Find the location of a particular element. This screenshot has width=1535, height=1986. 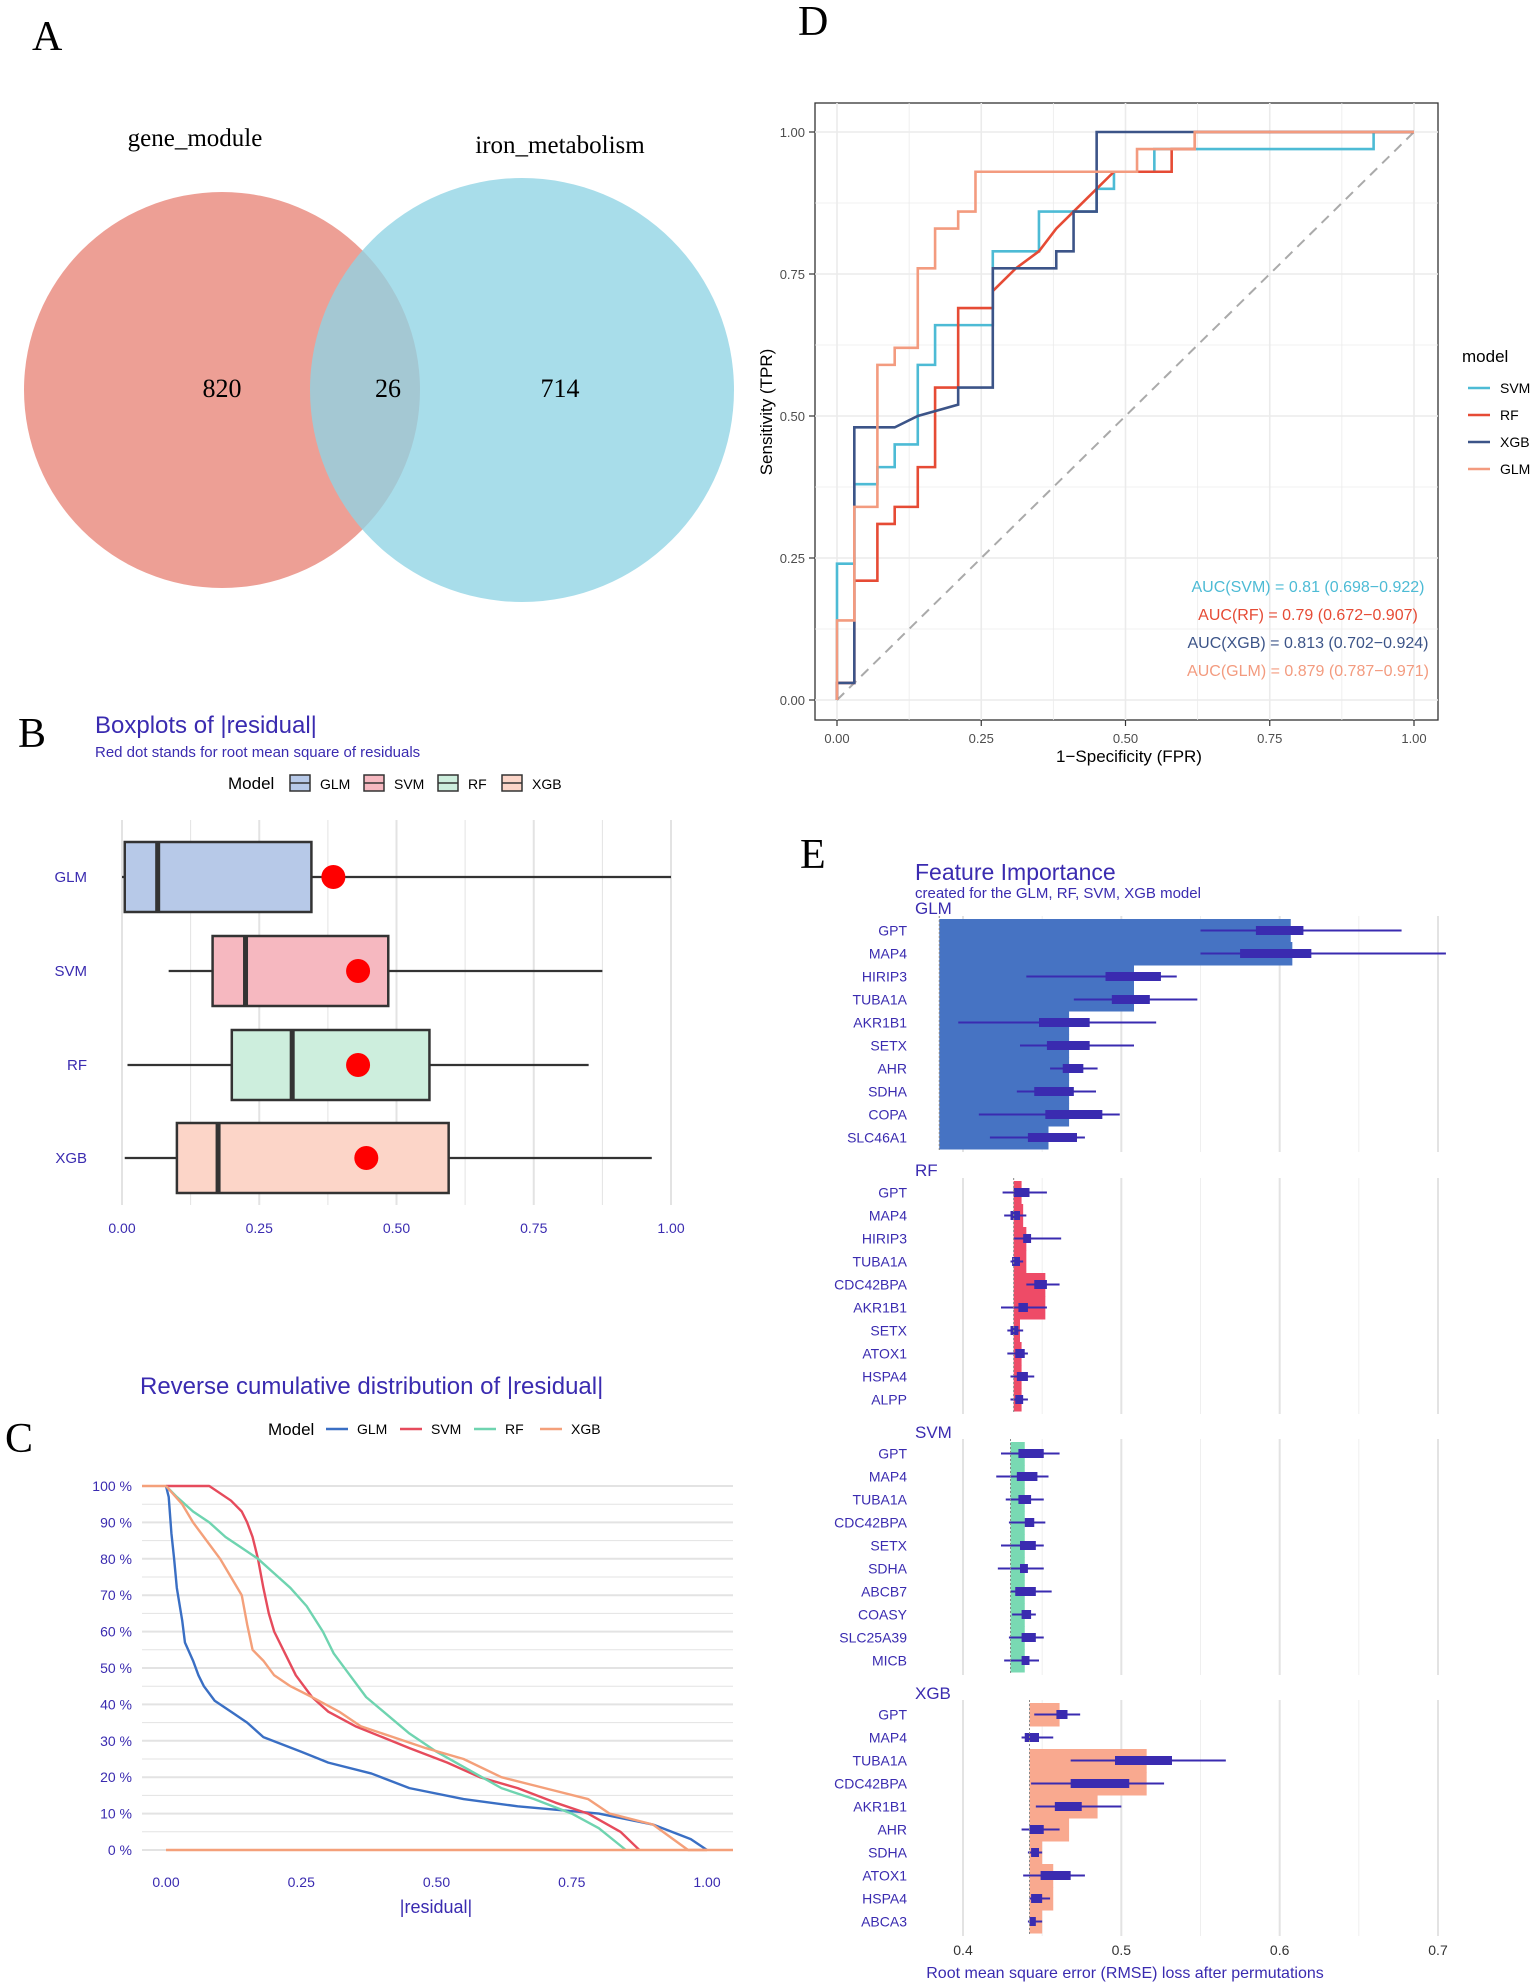

fi-feature-label: CDC42BPA is located at coordinates (871, 1285).